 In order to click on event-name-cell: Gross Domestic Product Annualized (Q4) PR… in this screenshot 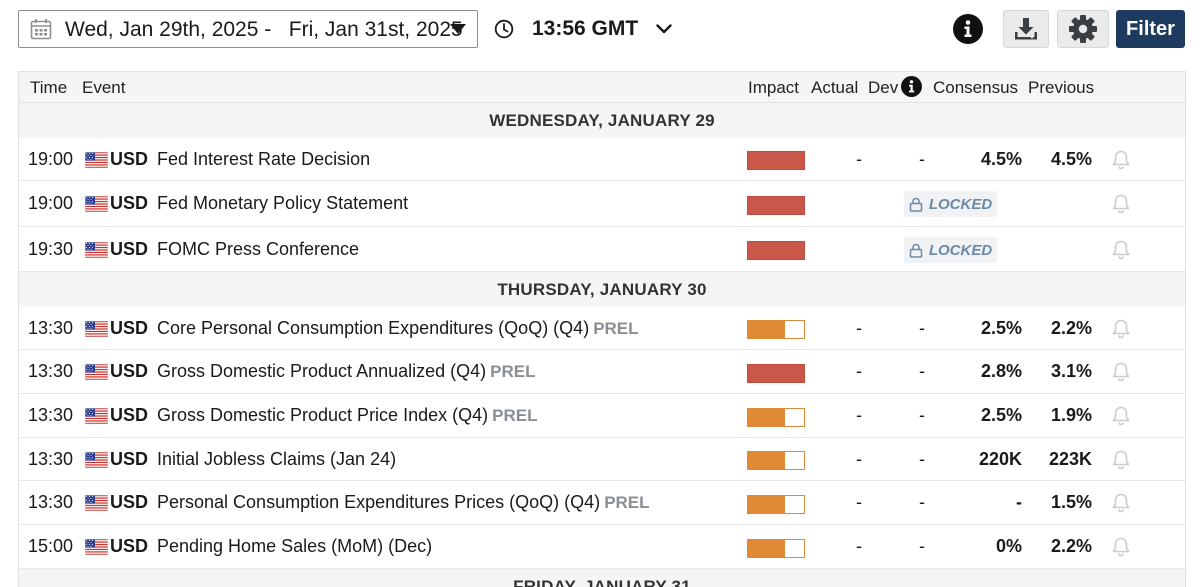, I will do `click(346, 371)`.